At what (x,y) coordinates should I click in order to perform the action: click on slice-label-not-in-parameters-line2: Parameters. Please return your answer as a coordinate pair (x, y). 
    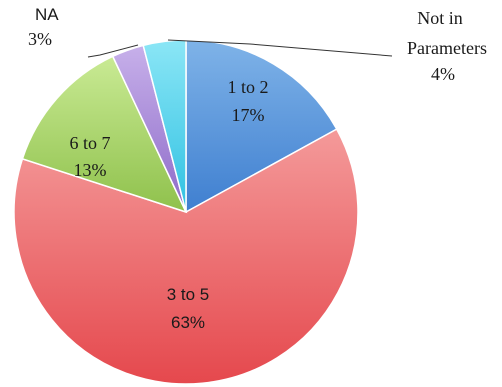
    Looking at the image, I should click on (447, 48).